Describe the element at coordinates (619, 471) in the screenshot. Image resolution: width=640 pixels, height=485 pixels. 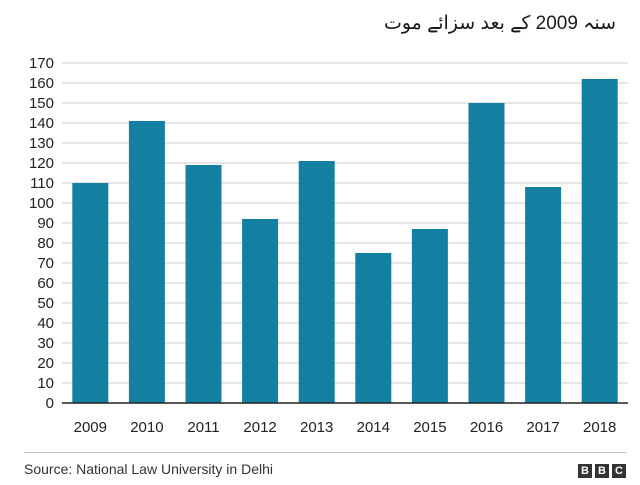
I see `logo-letter: C` at that location.